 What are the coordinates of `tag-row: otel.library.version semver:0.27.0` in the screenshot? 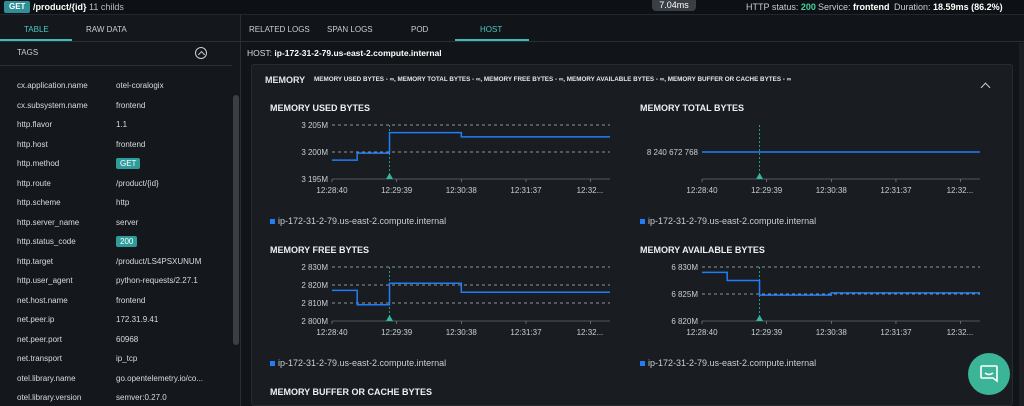 It's located at (116, 399).